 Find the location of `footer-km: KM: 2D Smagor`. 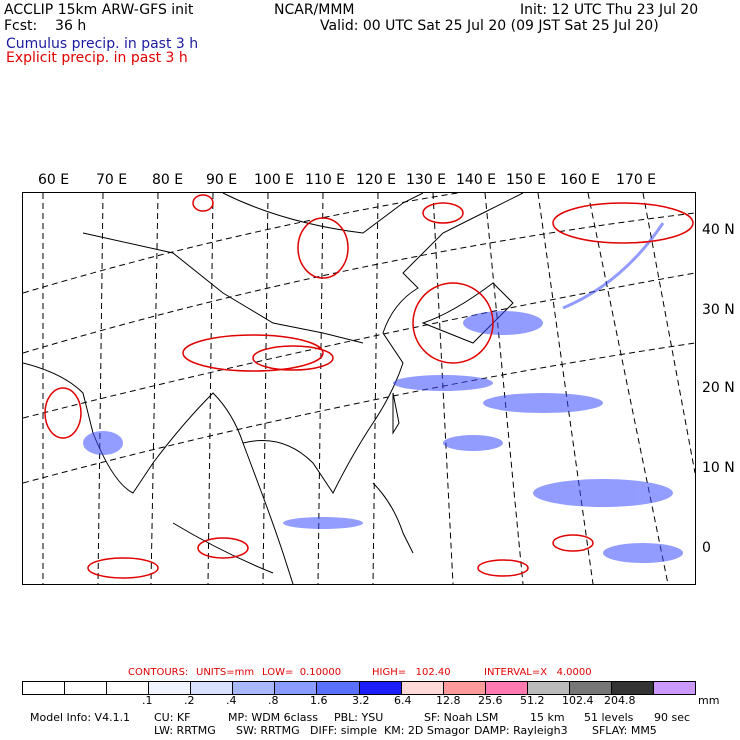

footer-km: KM: 2D Smagor is located at coordinates (427, 730).